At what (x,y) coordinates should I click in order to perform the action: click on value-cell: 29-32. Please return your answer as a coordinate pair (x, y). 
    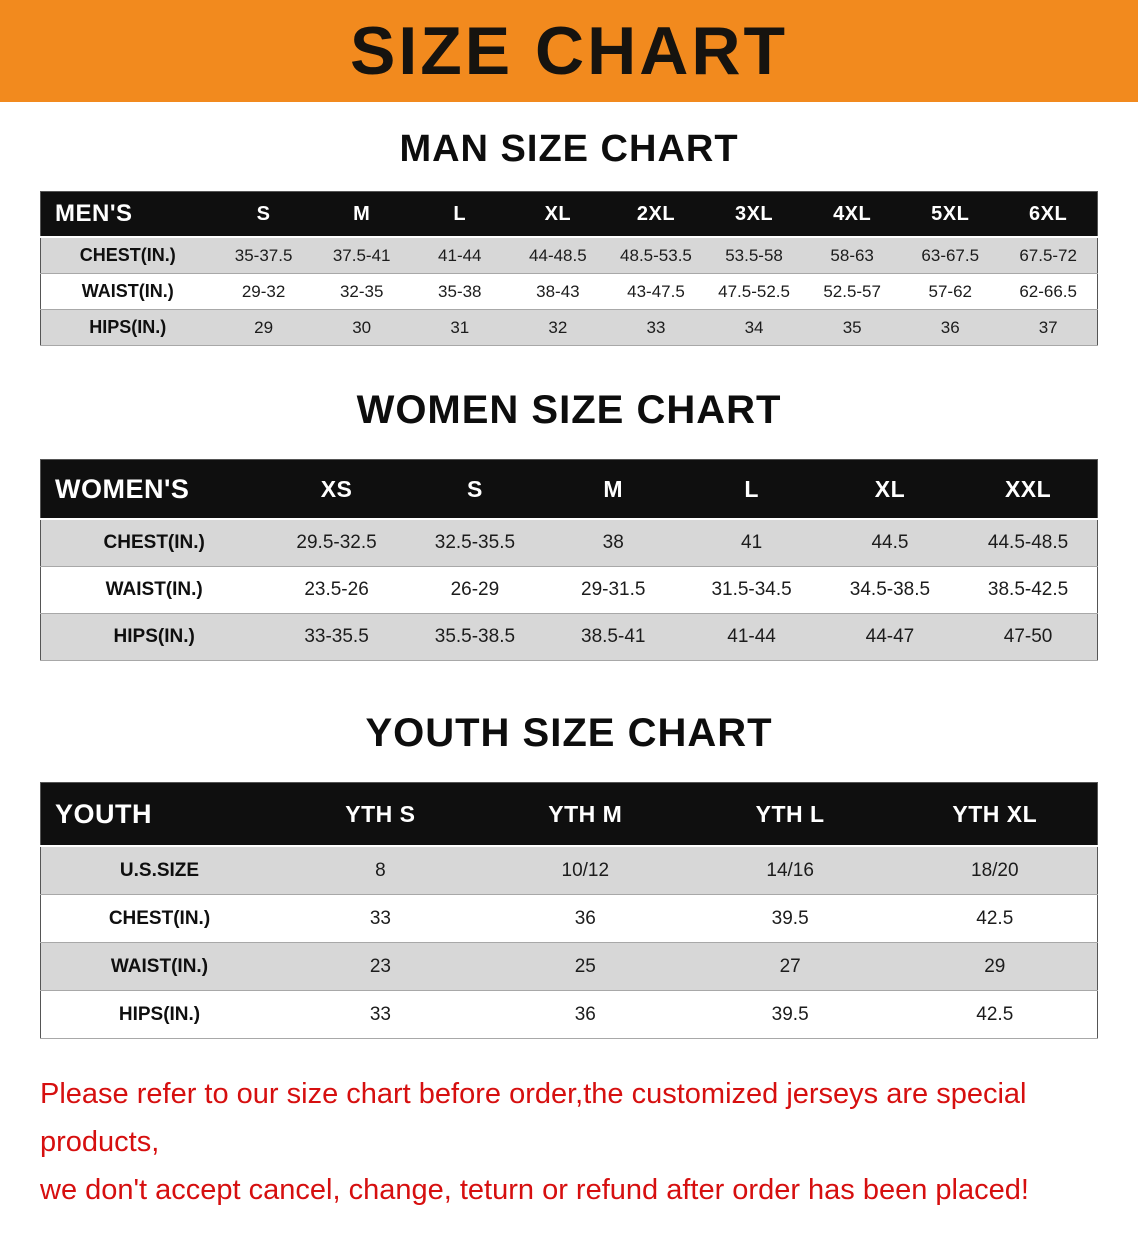
    Looking at the image, I should click on (263, 291).